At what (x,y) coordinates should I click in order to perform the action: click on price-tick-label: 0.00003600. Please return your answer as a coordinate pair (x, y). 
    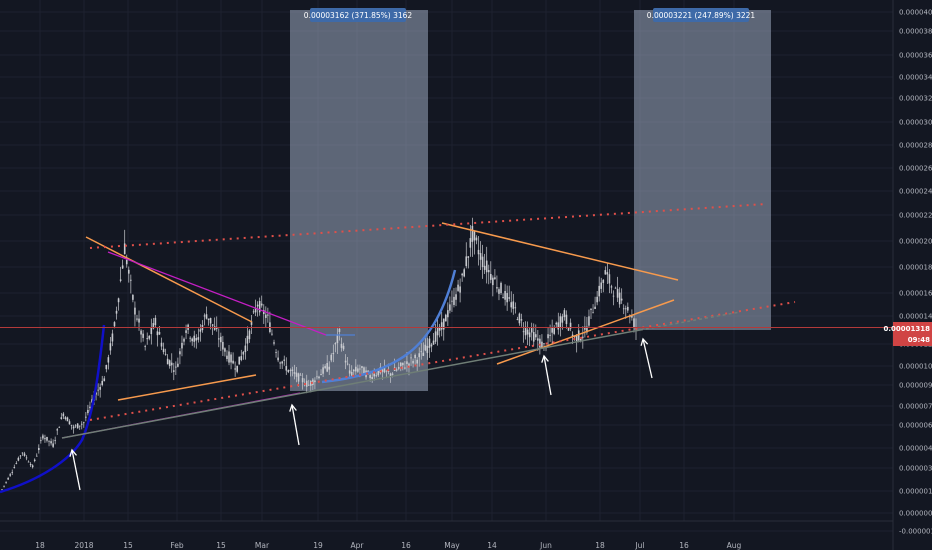
    Looking at the image, I should click on (915, 56).